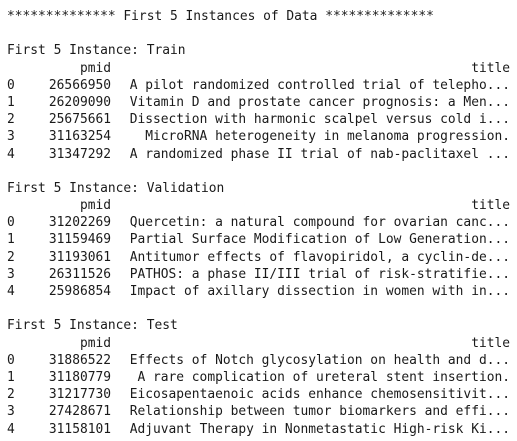  I want to click on row-pmid: 25986854, so click(79, 291).